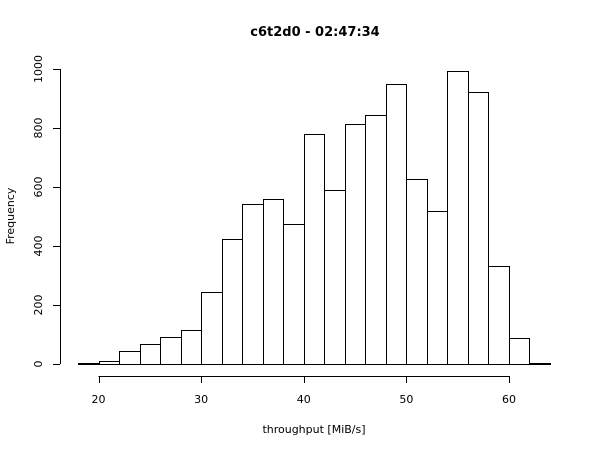 This screenshot has height=450, width=600. Describe the element at coordinates (38, 305) in the screenshot. I see `y-tick-label: 200` at that location.